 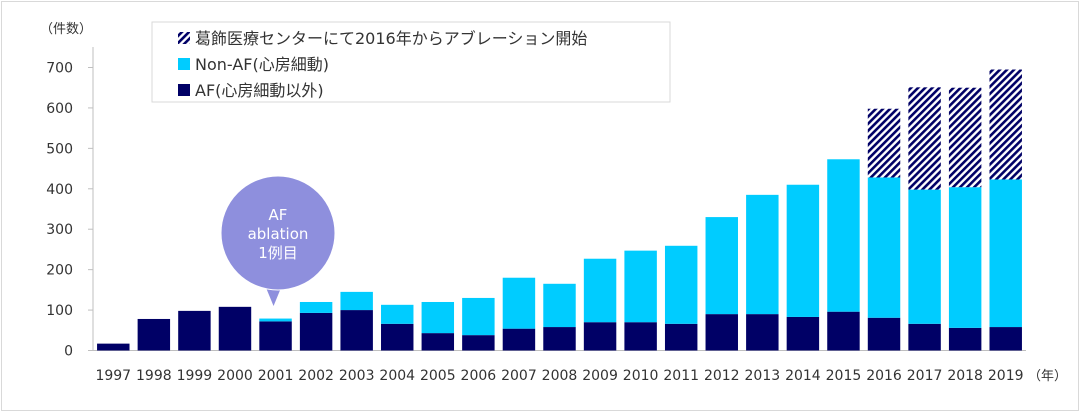 I want to click on legend-label: 葛飾医療センターにて2016年からアブレーション開始, so click(x=391, y=38).